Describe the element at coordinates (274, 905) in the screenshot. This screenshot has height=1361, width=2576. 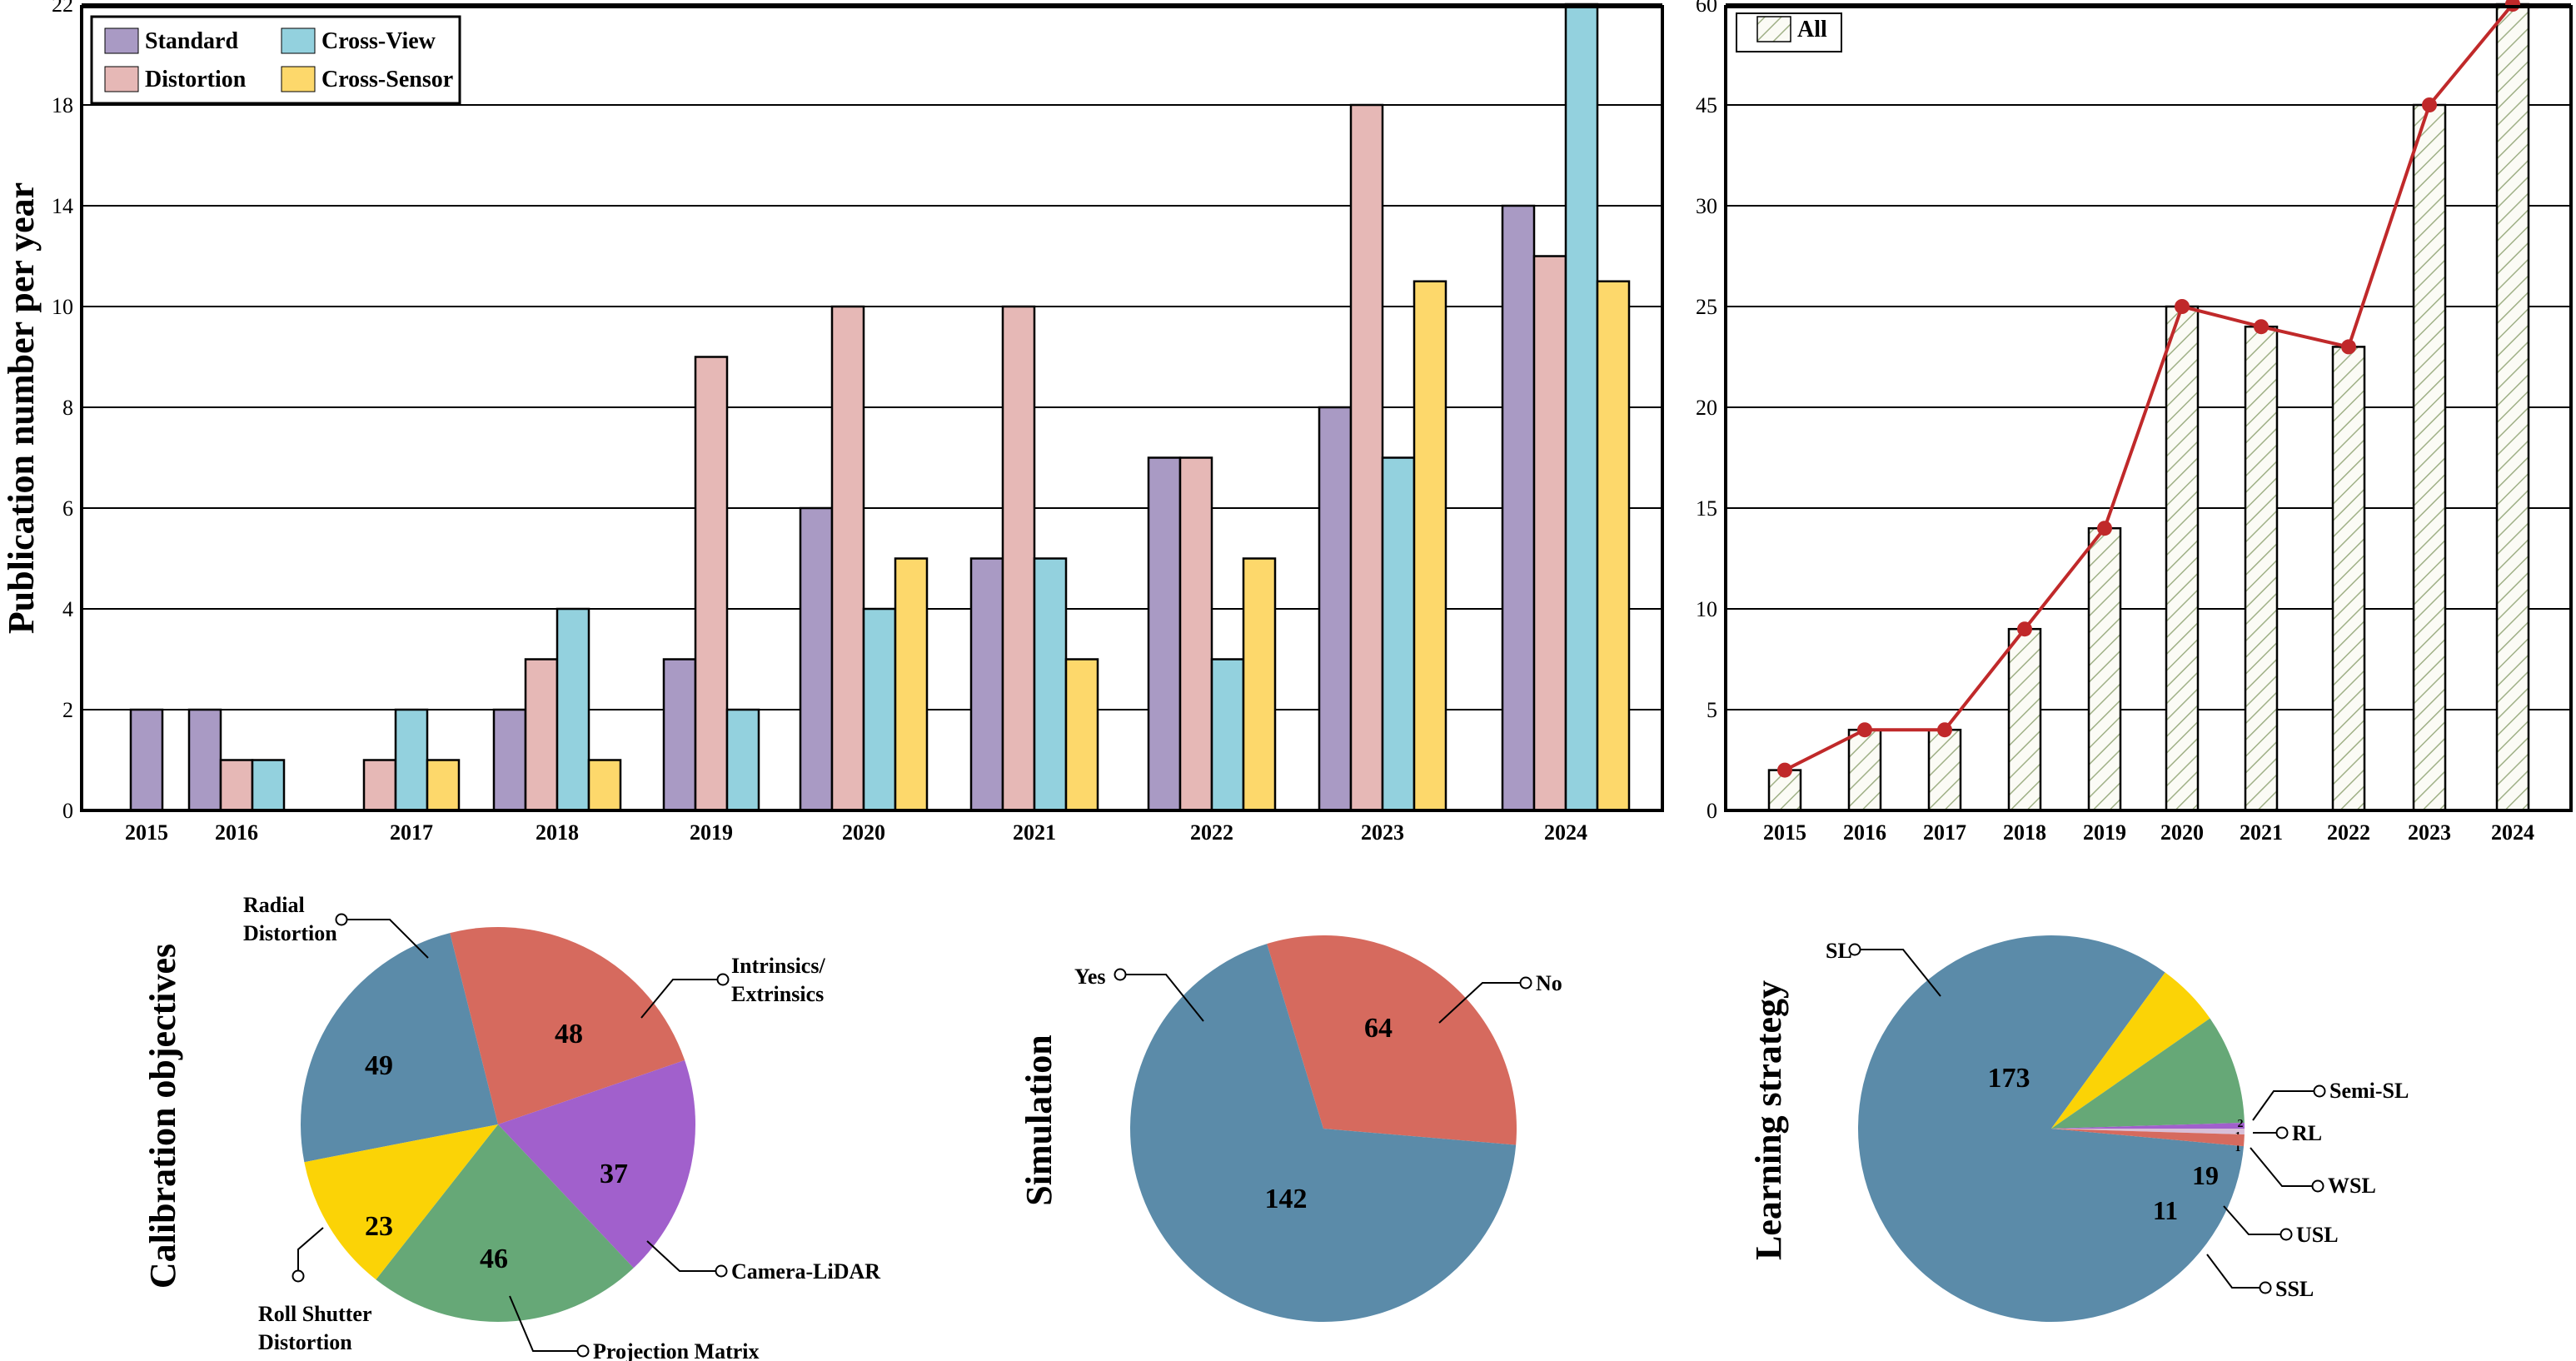
I see `slice-category-label: Radial` at that location.